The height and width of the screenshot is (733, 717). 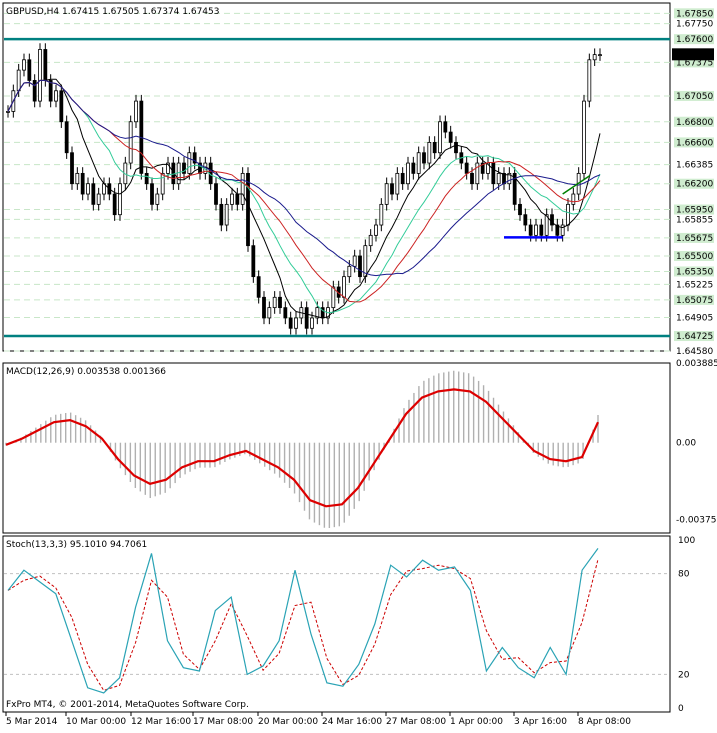 What do you see at coordinates (223, 722) in the screenshot?
I see `time-axis-label: 17 Mar 08:00` at bounding box center [223, 722].